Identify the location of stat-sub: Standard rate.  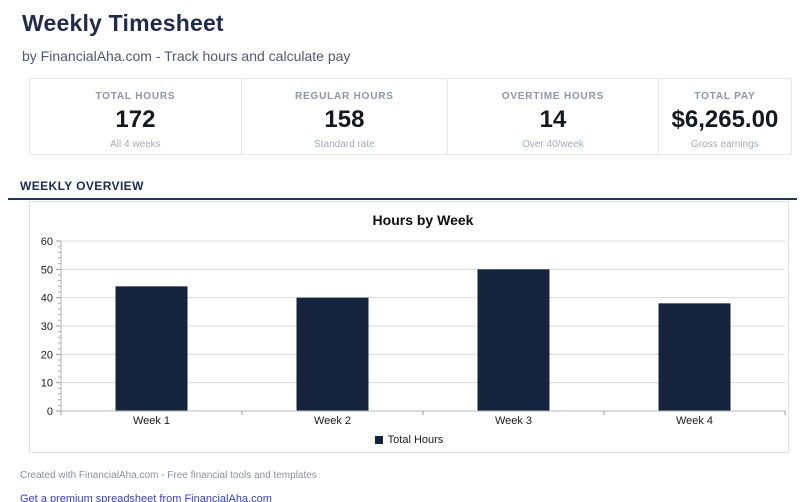
(344, 144).